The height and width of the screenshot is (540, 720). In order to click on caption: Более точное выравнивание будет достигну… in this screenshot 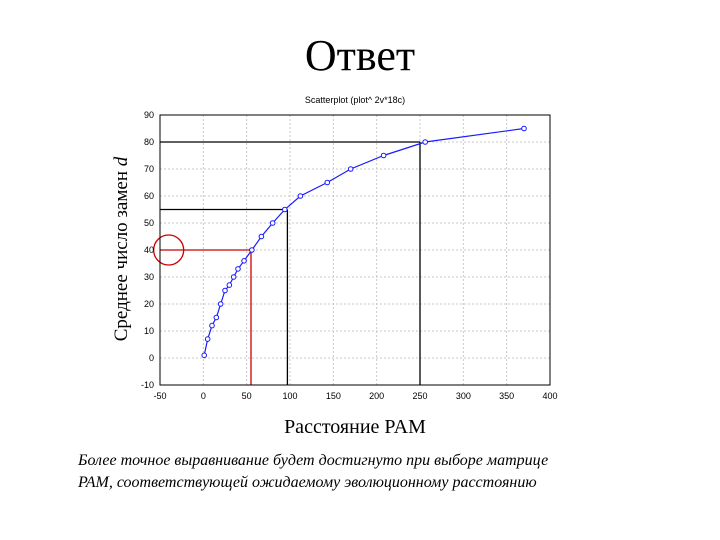, I will do `click(378, 472)`.